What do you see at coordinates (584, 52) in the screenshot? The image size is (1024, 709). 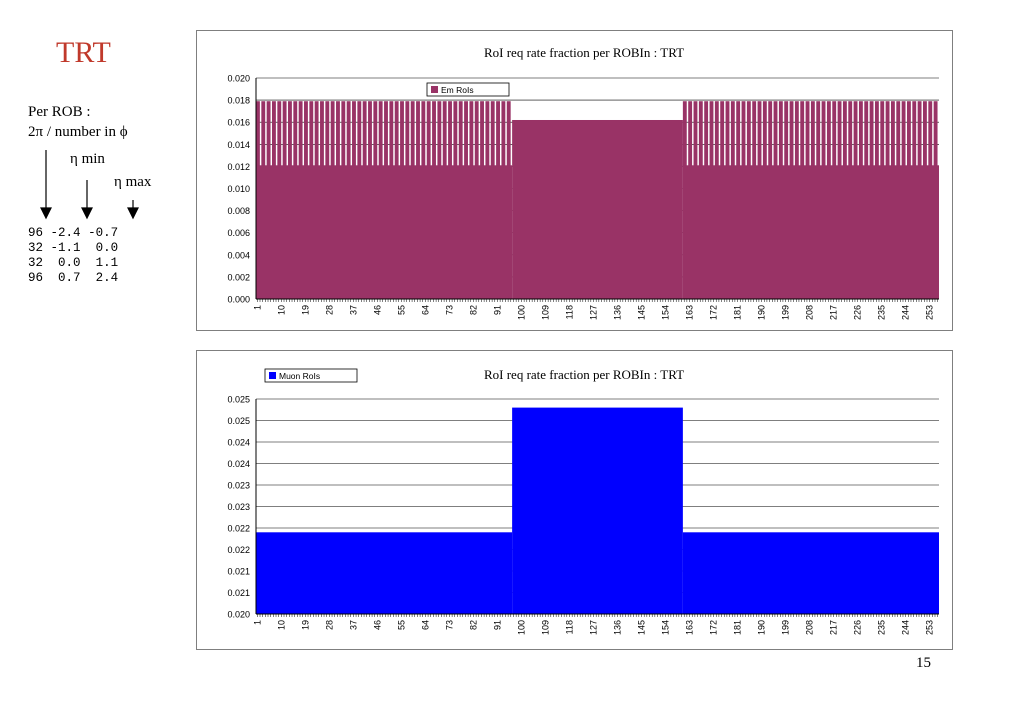 I see `chart-title: RoI req rate fraction per ROBIn : TRT` at bounding box center [584, 52].